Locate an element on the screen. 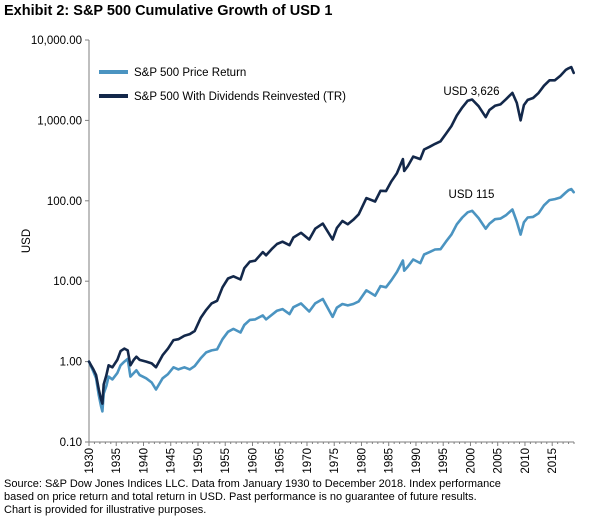 The height and width of the screenshot is (529, 591). y-tick-label: 10,000.00 is located at coordinates (56, 41).